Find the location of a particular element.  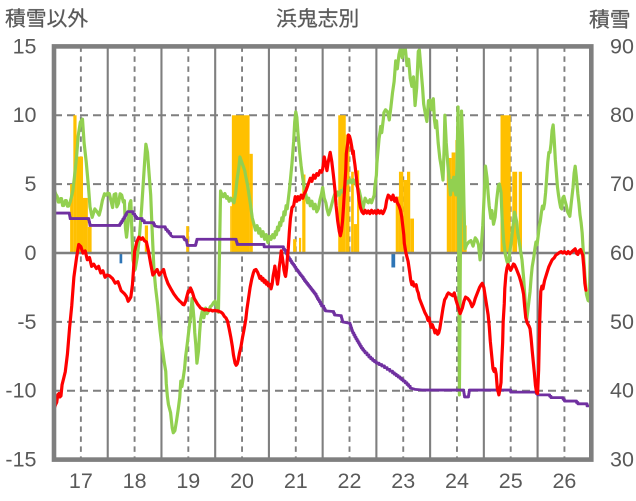

svg-text: 70 is located at coordinates (622, 184).